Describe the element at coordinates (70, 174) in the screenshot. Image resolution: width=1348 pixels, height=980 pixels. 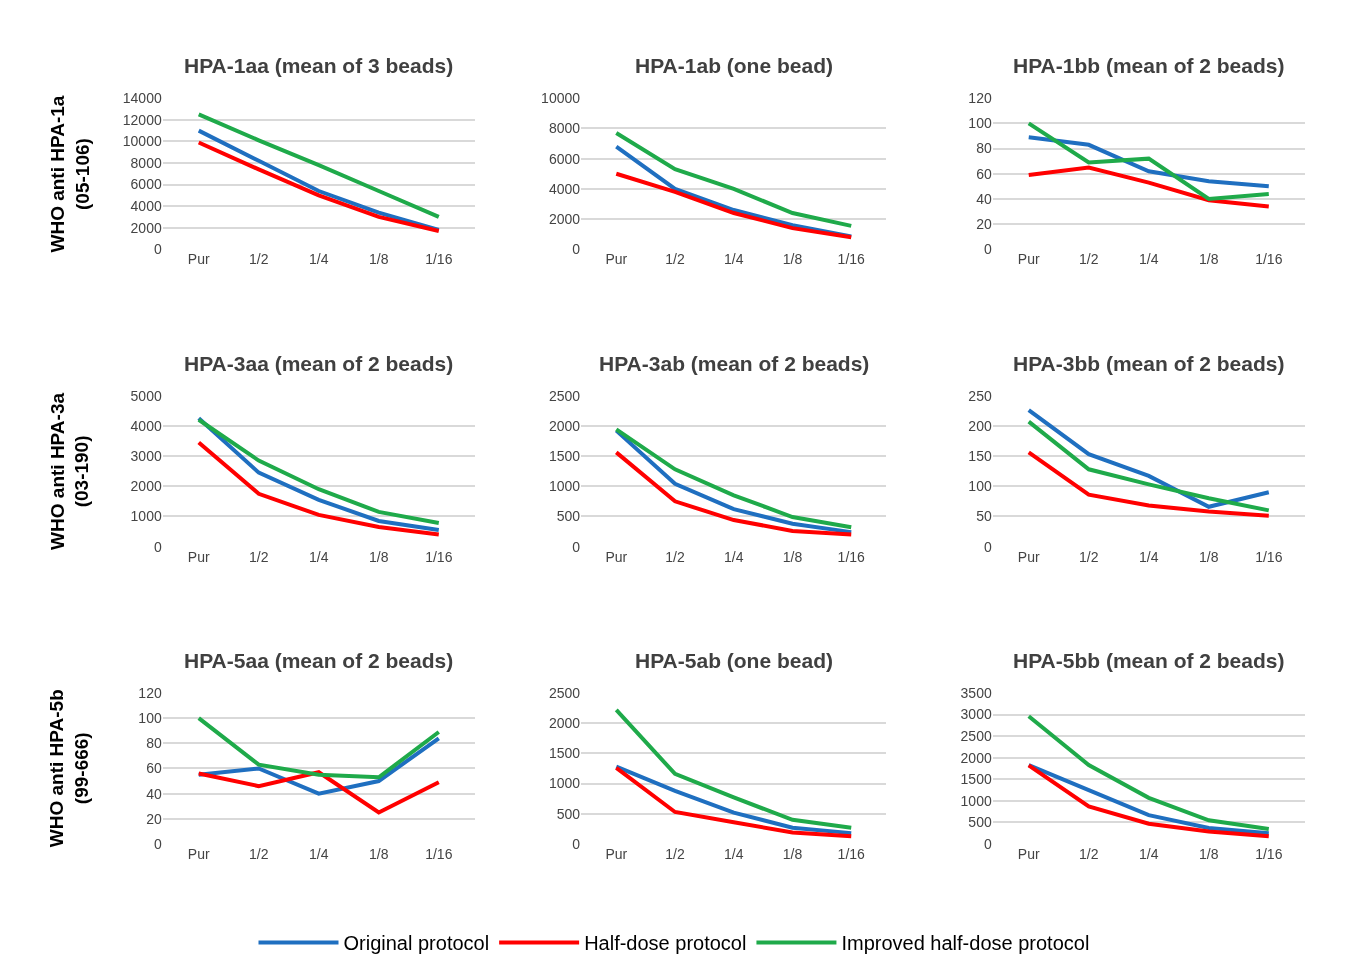
I see `y-axis-title: WHO anti HPA-1a (05-106)` at that location.